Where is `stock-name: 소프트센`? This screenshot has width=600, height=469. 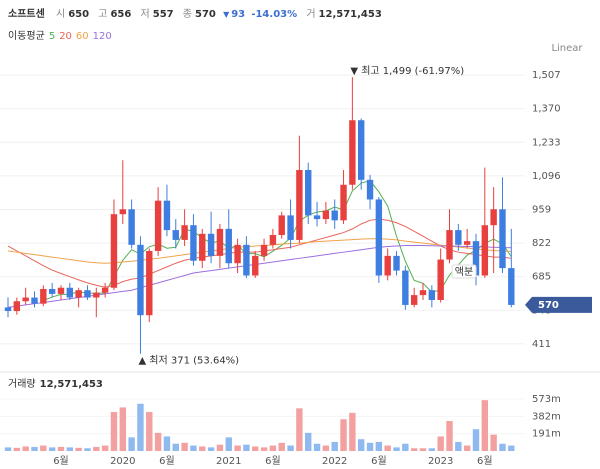 stock-name: 소프트센 is located at coordinates (26, 13).